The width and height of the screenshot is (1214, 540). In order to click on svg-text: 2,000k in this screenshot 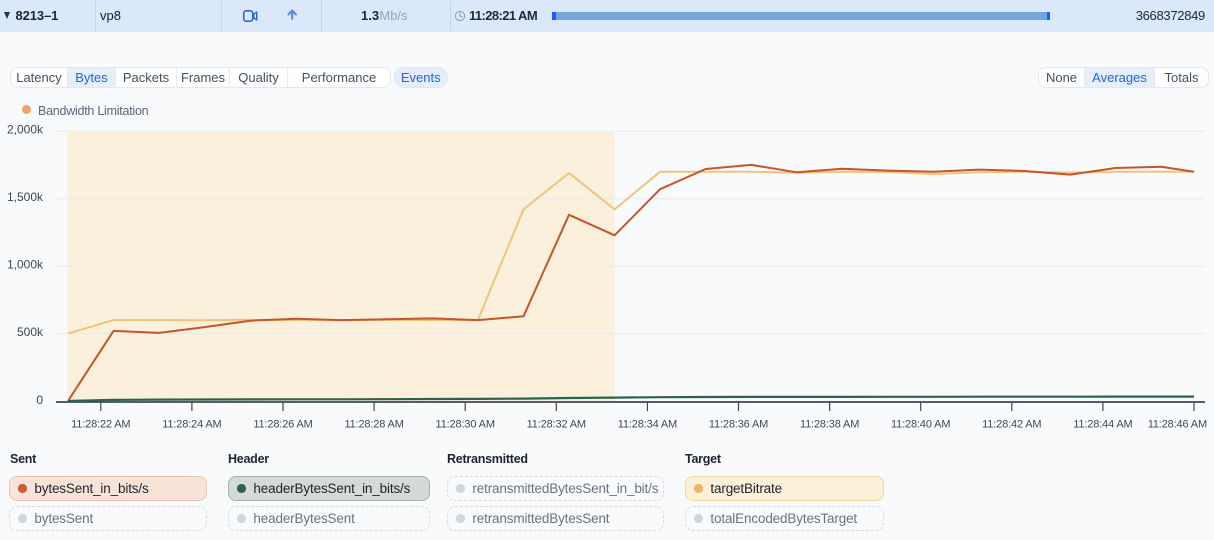, I will do `click(25, 130)`.